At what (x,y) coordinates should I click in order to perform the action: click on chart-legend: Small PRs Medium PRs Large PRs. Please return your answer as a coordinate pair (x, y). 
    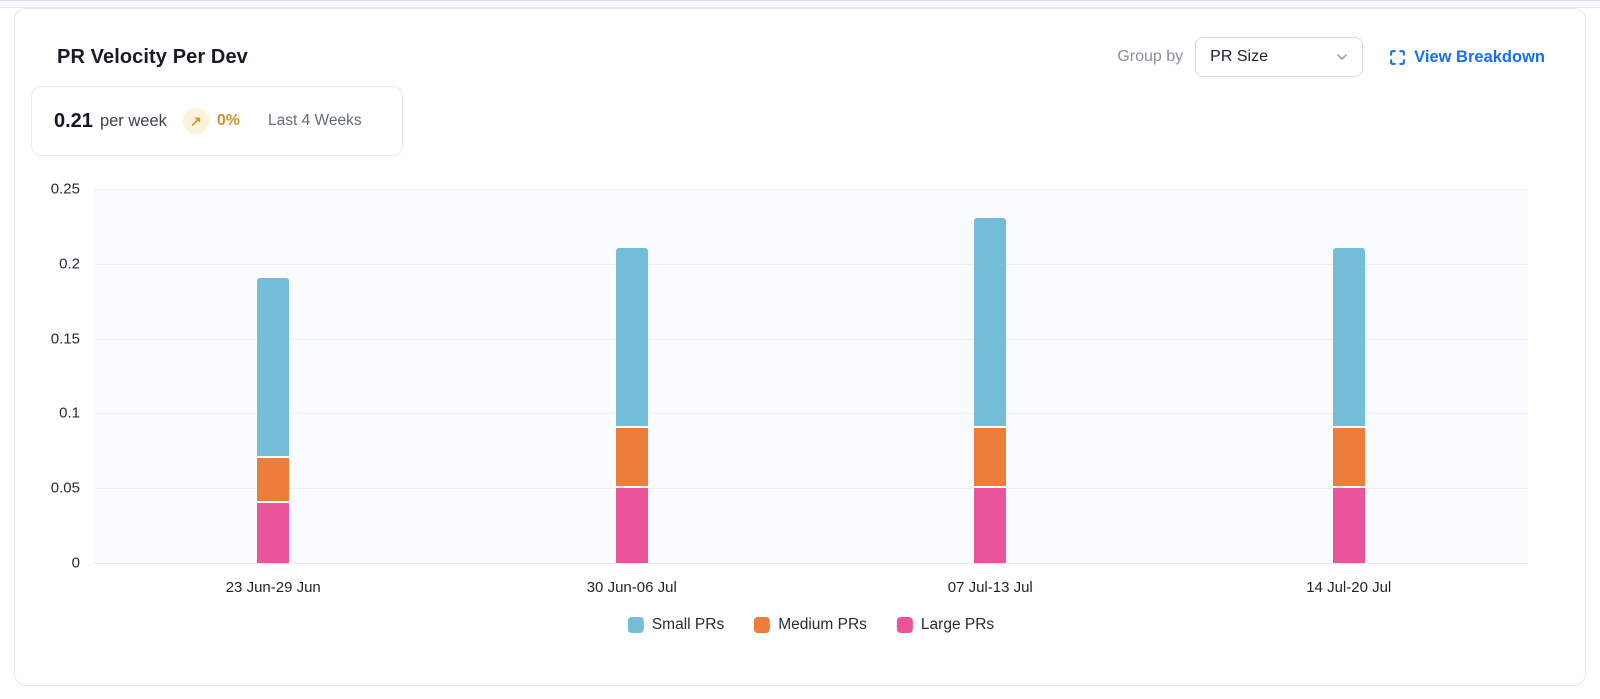
    Looking at the image, I should click on (811, 625).